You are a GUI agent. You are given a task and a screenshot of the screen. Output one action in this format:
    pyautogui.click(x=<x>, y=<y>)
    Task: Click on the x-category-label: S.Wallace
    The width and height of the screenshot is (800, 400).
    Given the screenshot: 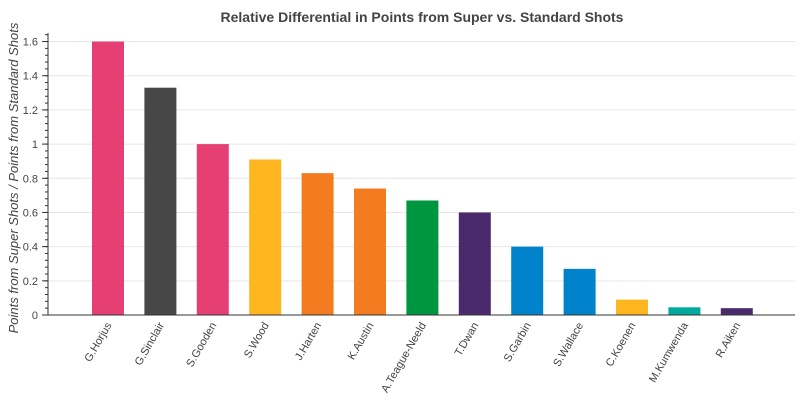 What is the action you would take?
    pyautogui.click(x=568, y=345)
    